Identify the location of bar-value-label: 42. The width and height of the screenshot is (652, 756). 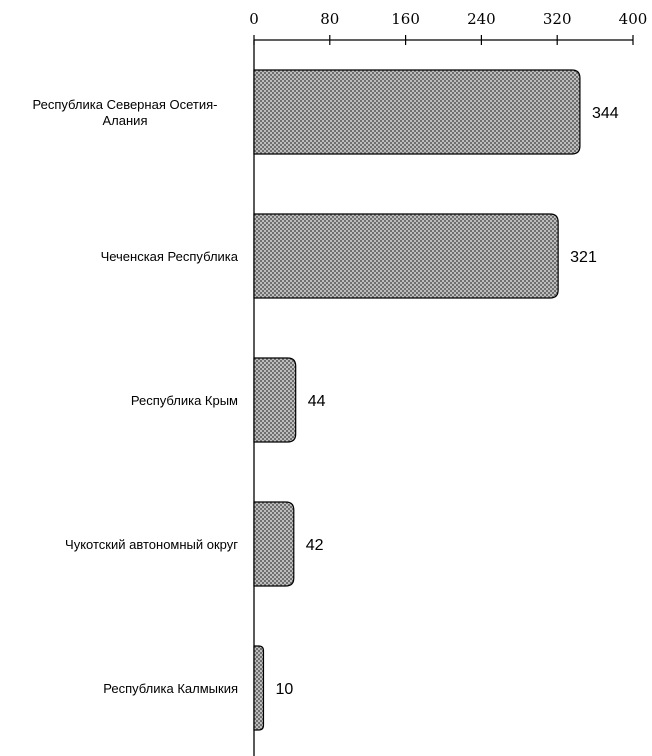
(315, 545).